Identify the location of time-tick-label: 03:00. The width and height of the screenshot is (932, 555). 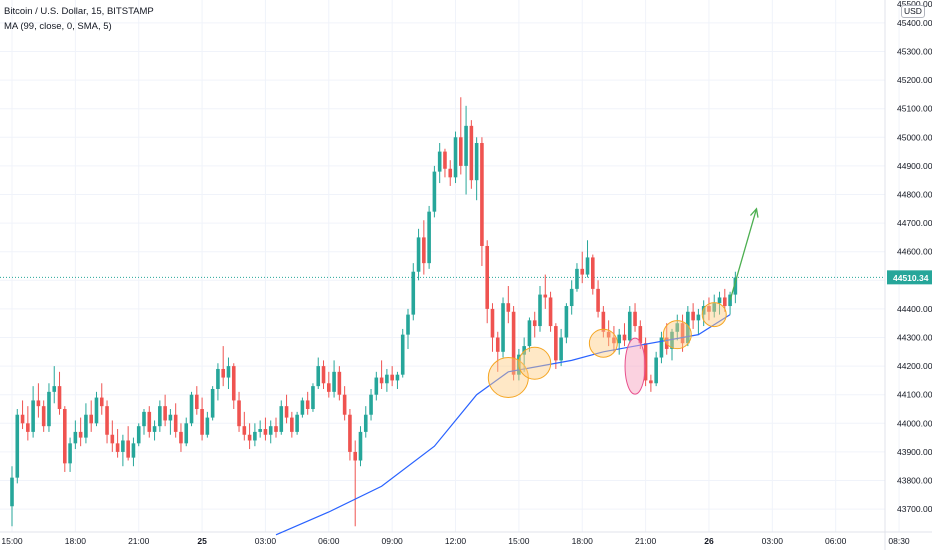
(773, 541).